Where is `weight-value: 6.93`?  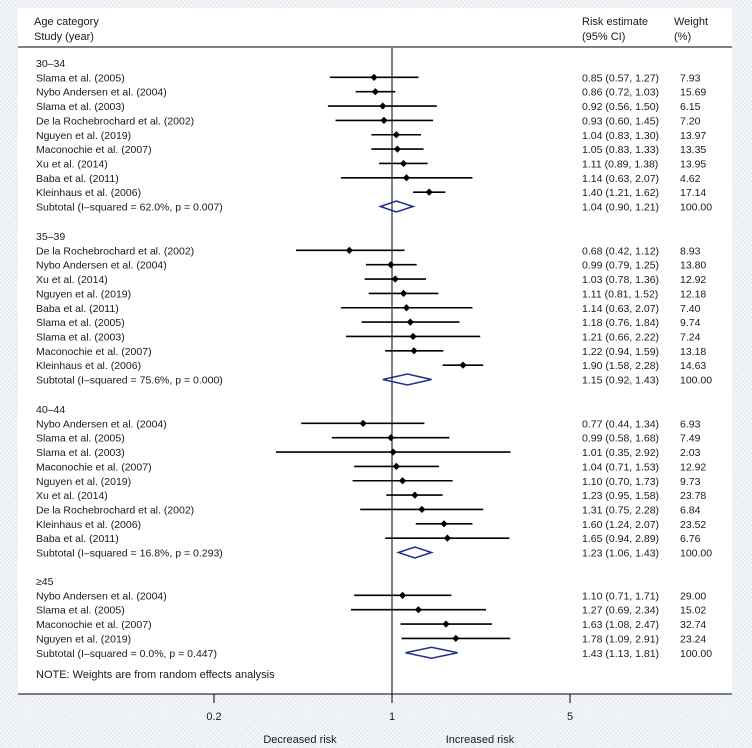
weight-value: 6.93 is located at coordinates (690, 424).